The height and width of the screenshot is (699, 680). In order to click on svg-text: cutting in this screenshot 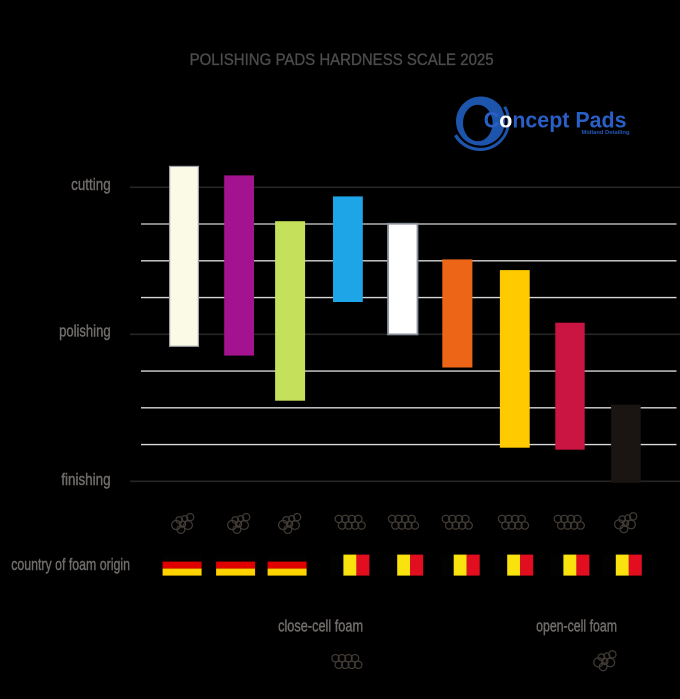, I will do `click(91, 185)`.